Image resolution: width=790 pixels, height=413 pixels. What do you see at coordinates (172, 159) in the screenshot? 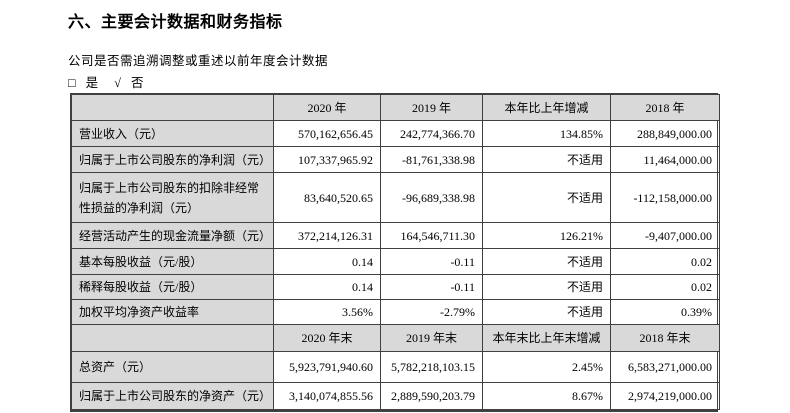
I see `row-label: 归属于上市公司股东的净利润（元）` at bounding box center [172, 159].